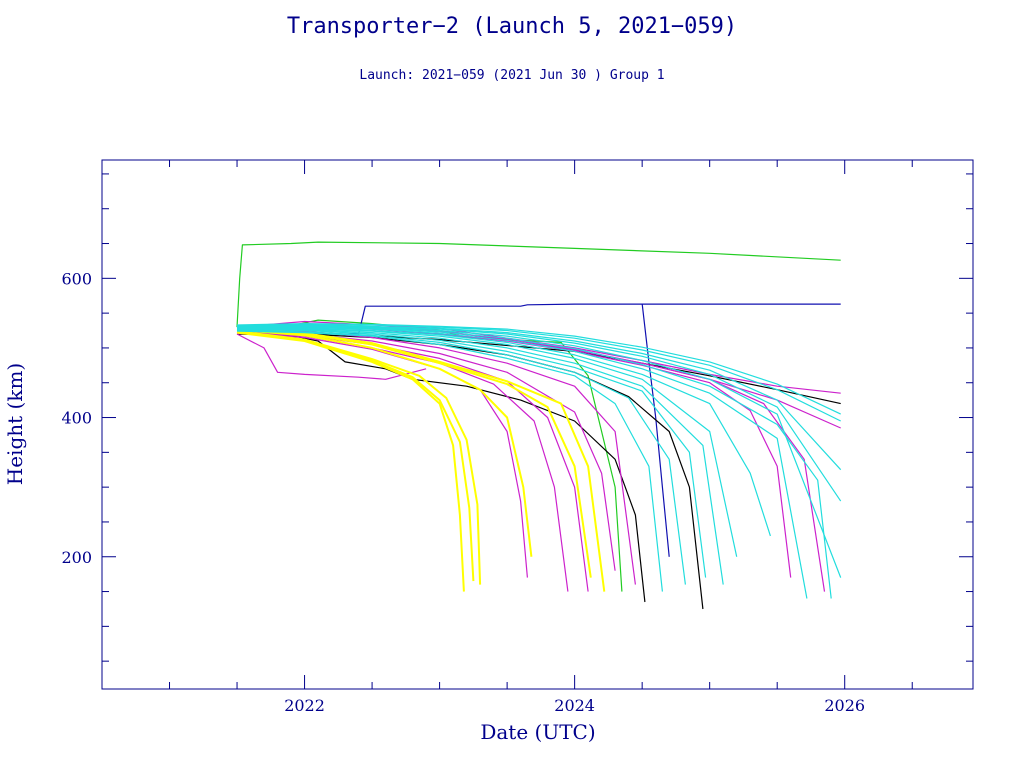 This screenshot has width=1024, height=768. What do you see at coordinates (76, 557) in the screenshot?
I see `y-tick-label: 200` at bounding box center [76, 557].